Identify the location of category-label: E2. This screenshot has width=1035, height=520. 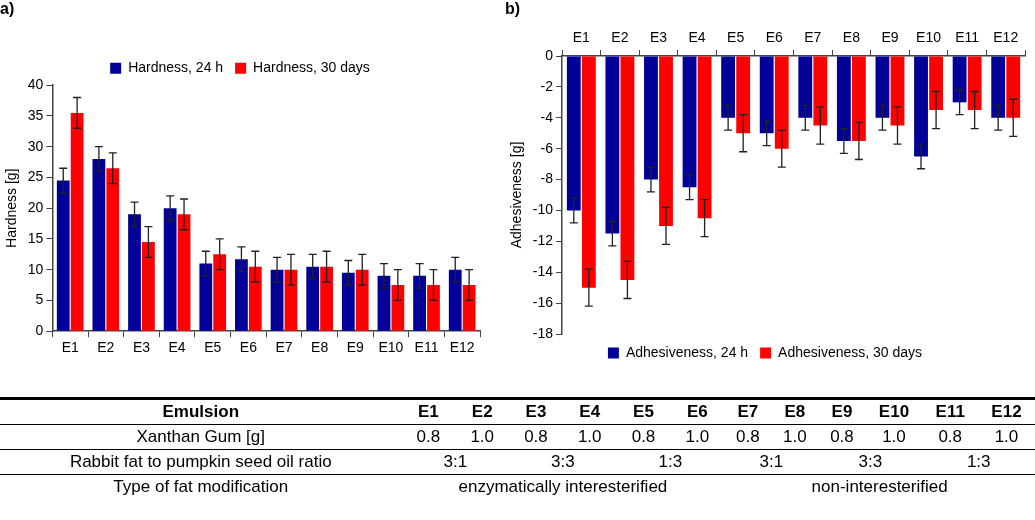
(482, 412).